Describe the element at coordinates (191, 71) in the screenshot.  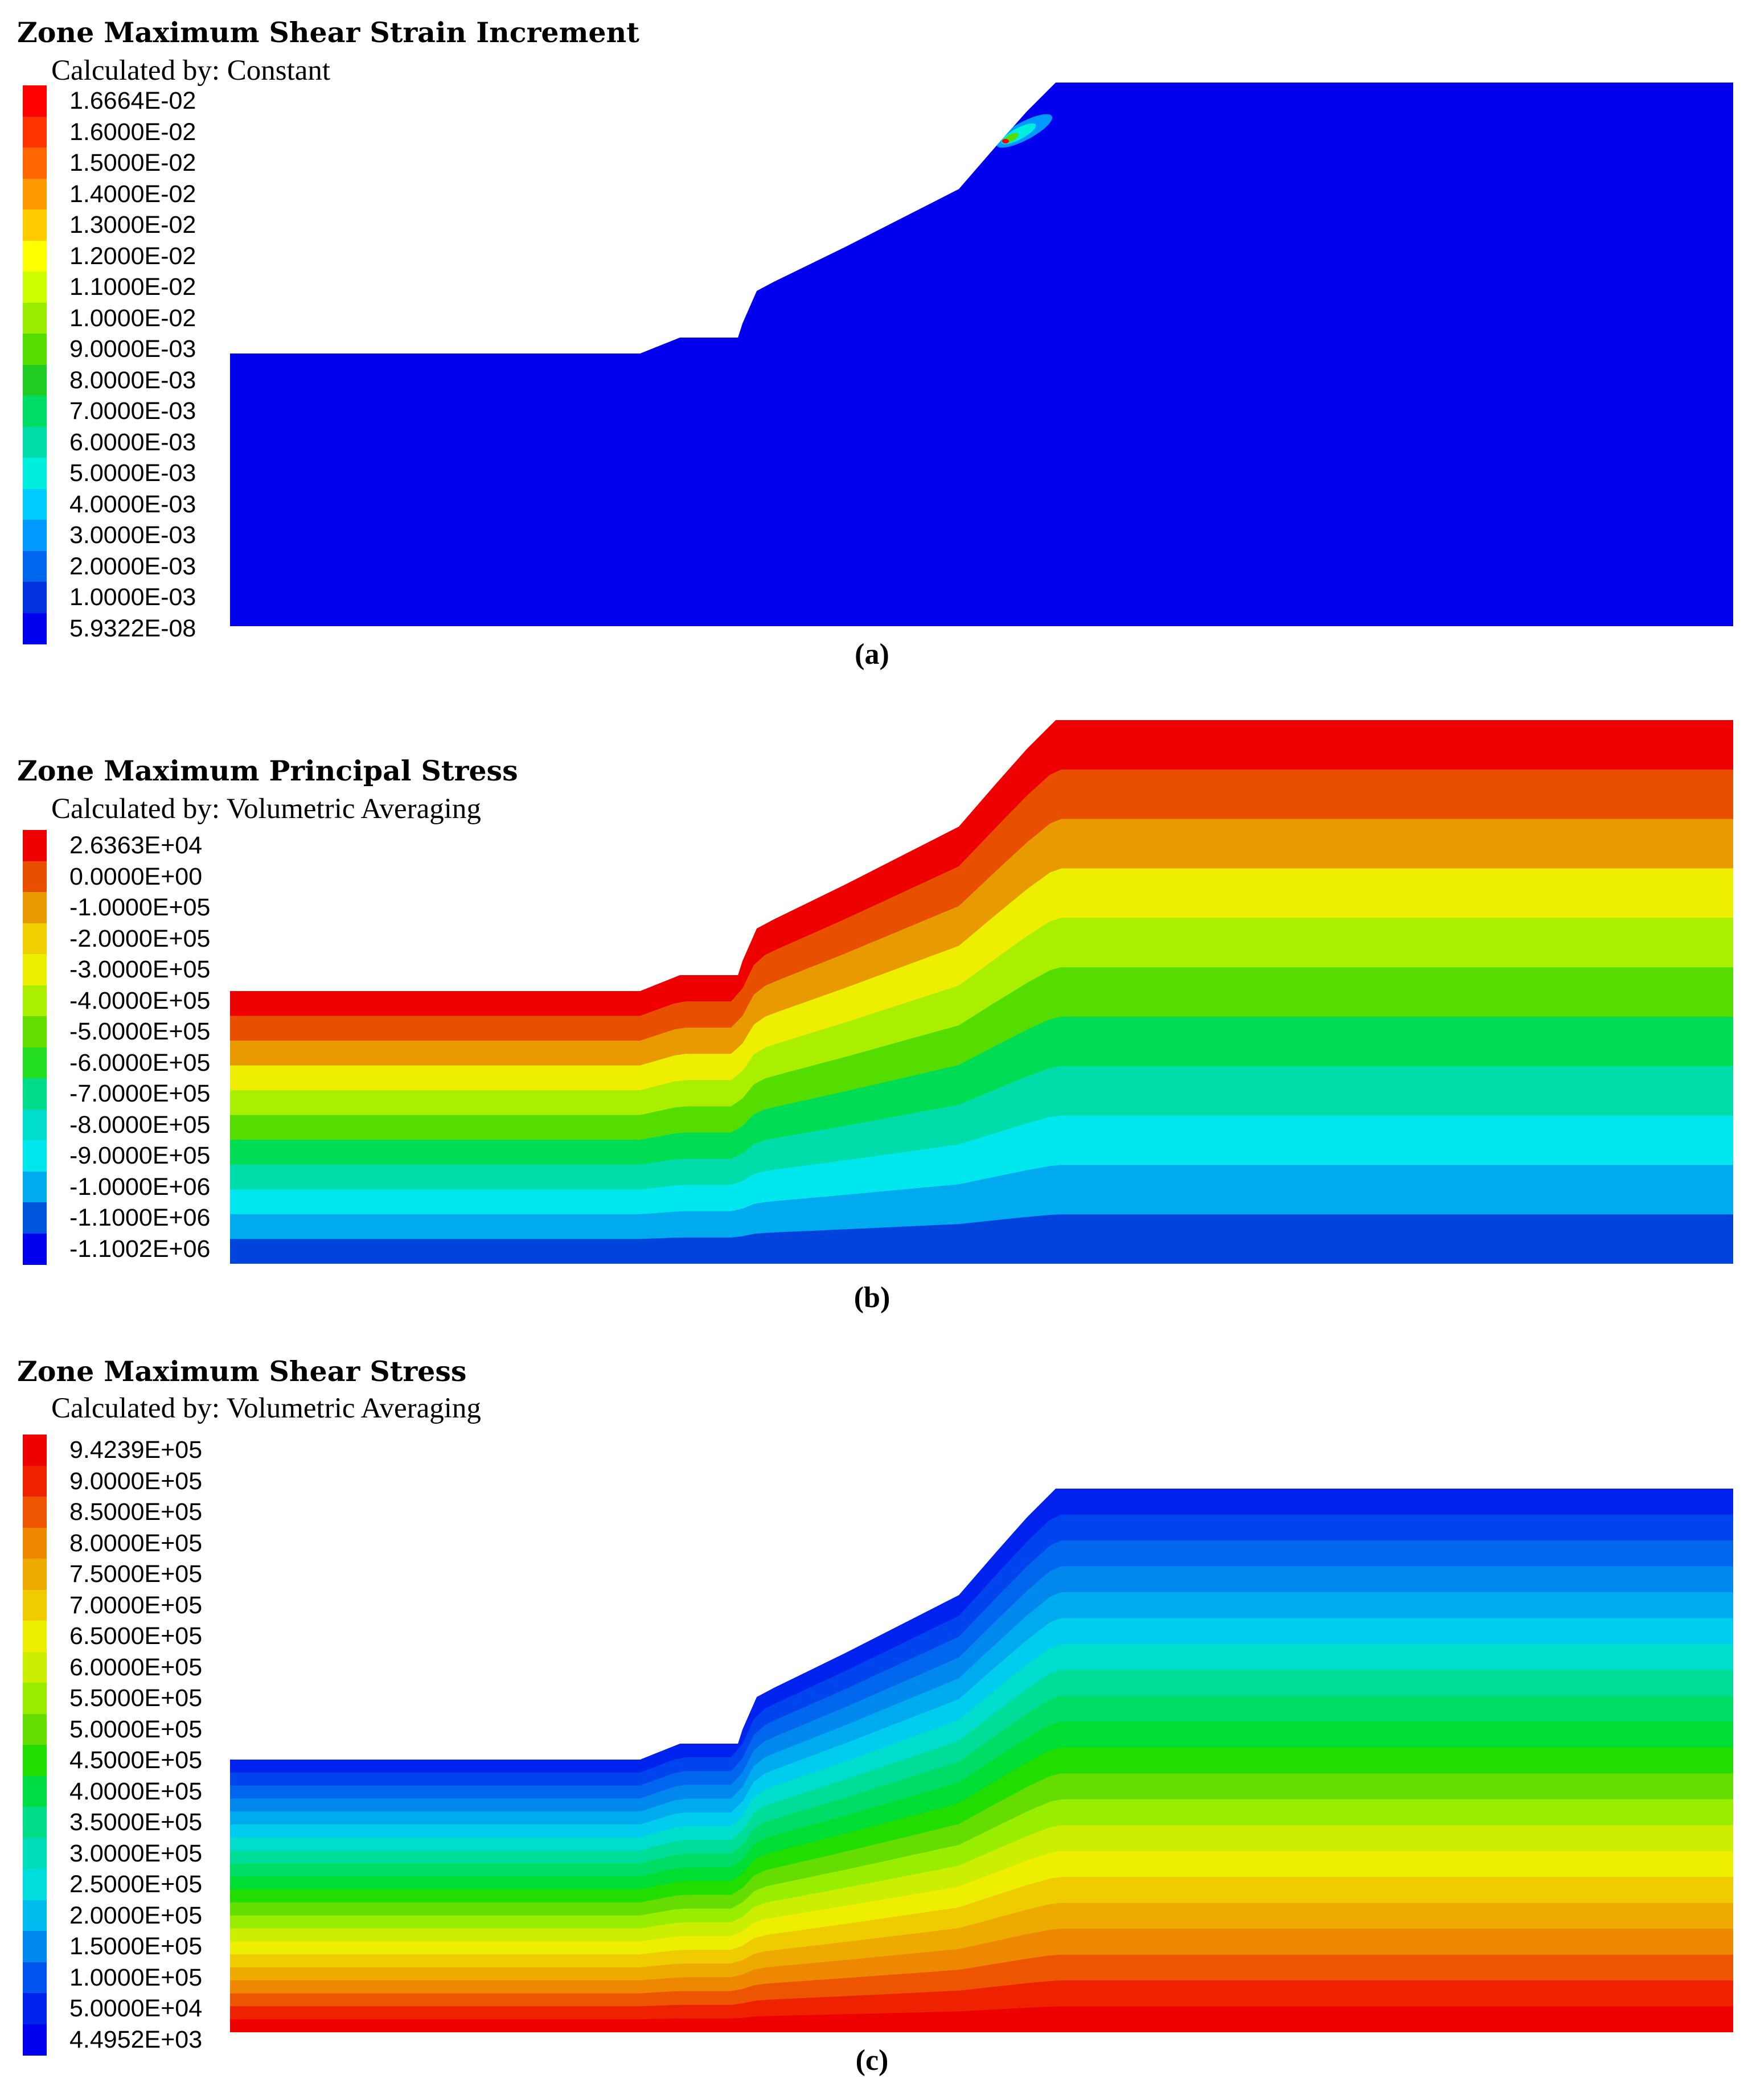
I see `panel-subtitle: Calculated by: Constant` at that location.